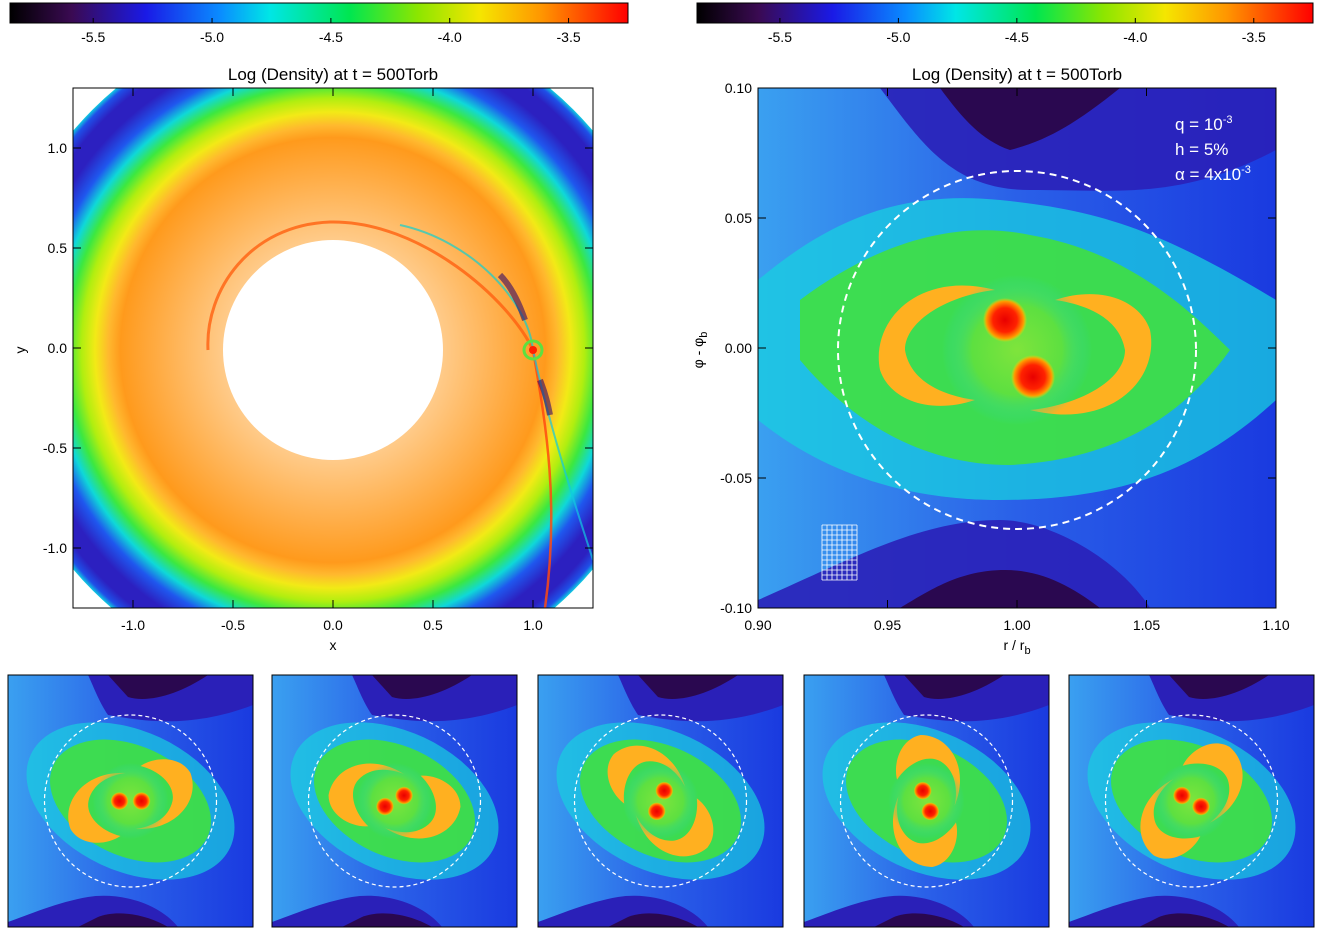  I want to click on panel2-xlabel: r / rb, so click(1016, 647).